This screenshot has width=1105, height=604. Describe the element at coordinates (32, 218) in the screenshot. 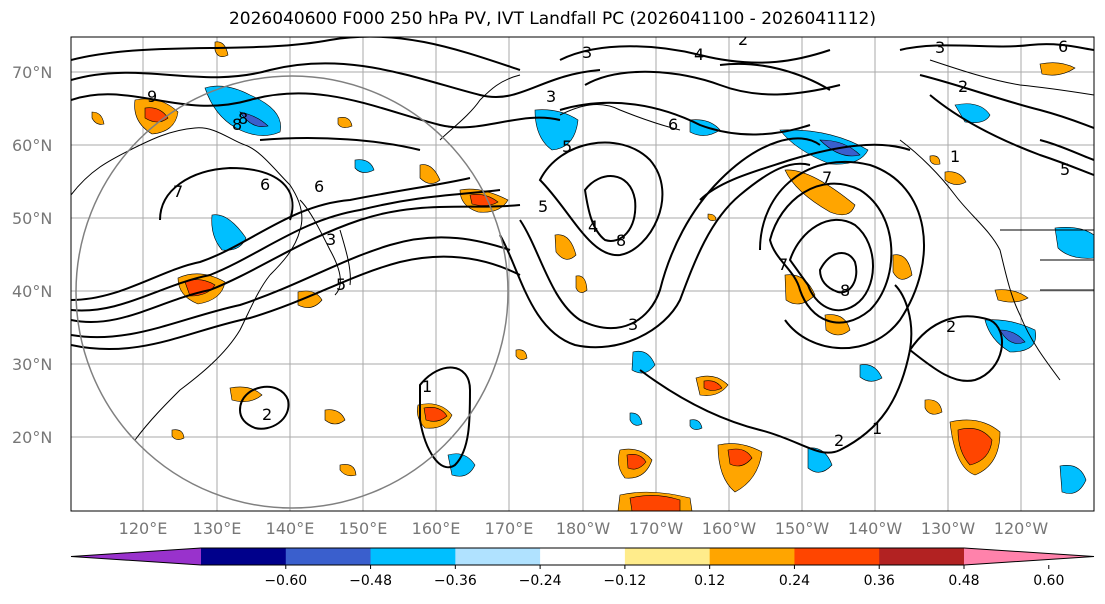

I see `lat-label: 50°N` at that location.